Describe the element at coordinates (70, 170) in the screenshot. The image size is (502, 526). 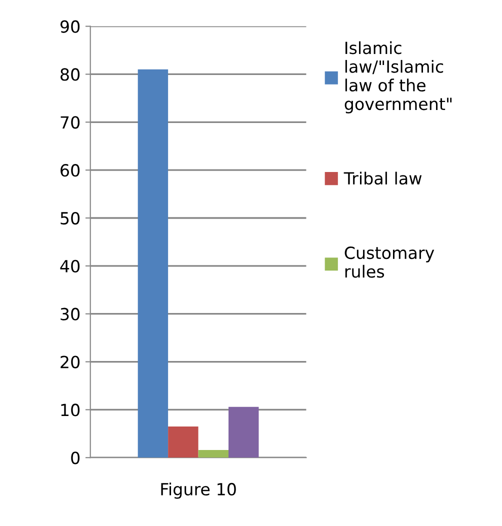
I see `y-tick-label: 60` at that location.